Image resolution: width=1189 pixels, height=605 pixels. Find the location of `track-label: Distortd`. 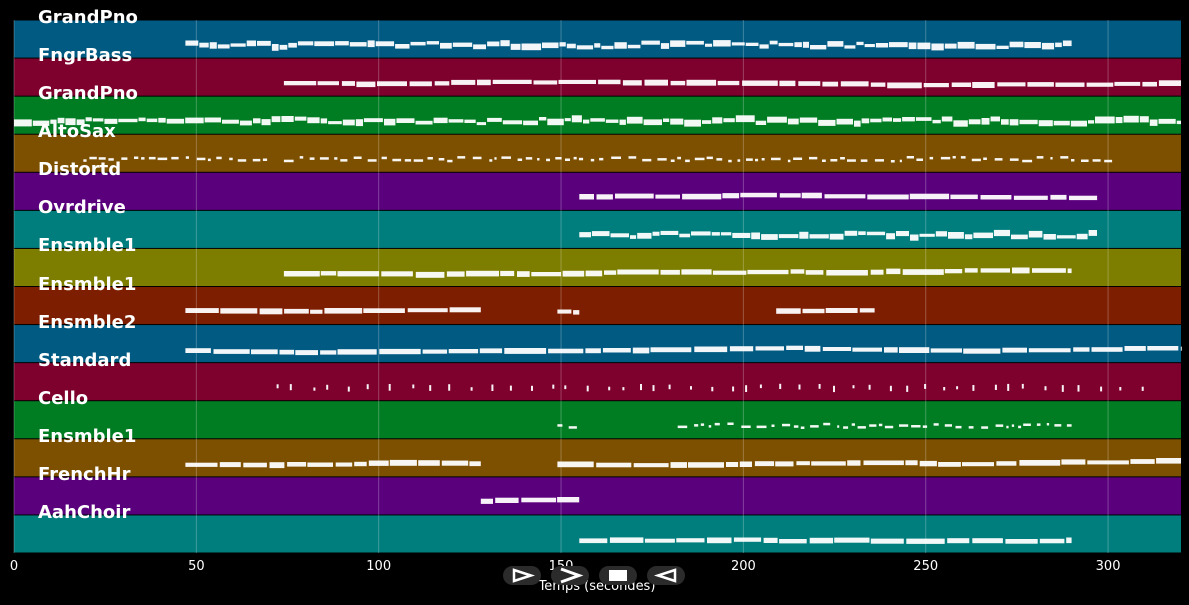

track-label: Distortd is located at coordinates (80, 170).